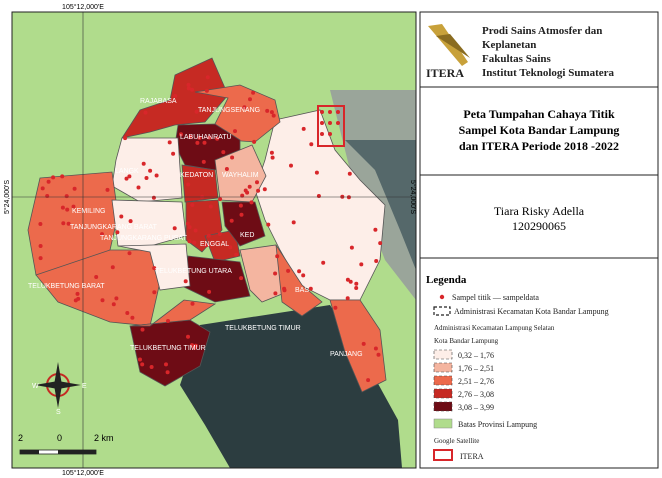  Describe the element at coordinates (548, 73) in the screenshot. I see `institution: Institut Teknologi Sumatera` at that location.